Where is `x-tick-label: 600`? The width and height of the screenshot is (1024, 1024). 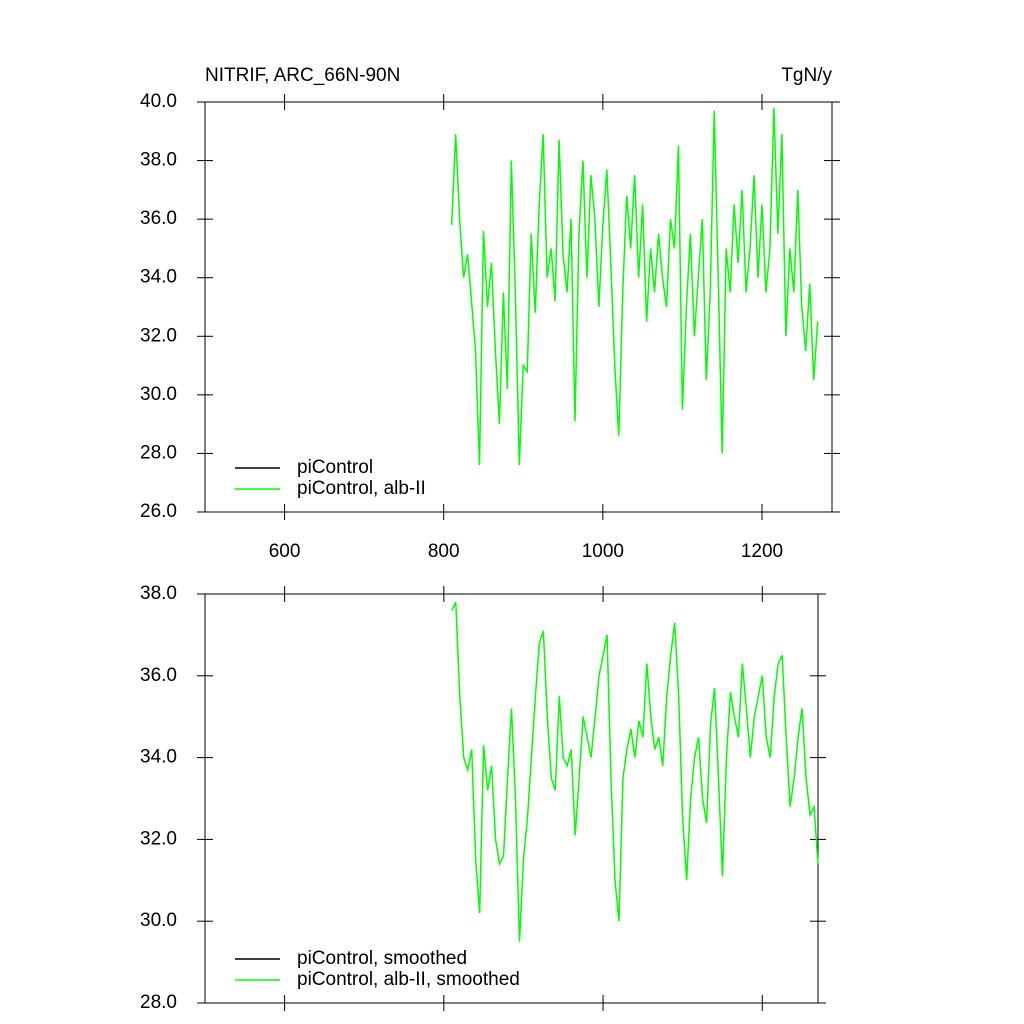 x-tick-label: 600 is located at coordinates (285, 551).